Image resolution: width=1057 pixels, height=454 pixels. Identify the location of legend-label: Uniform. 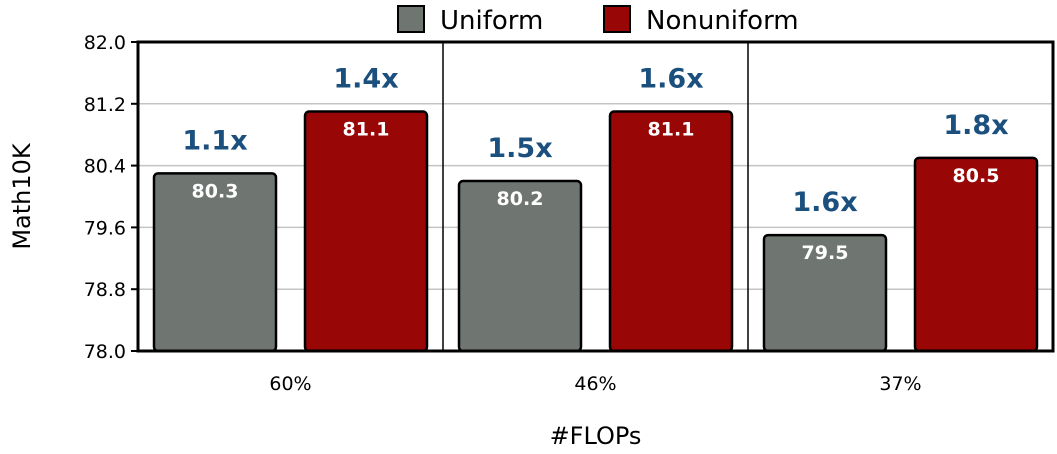
(491, 21).